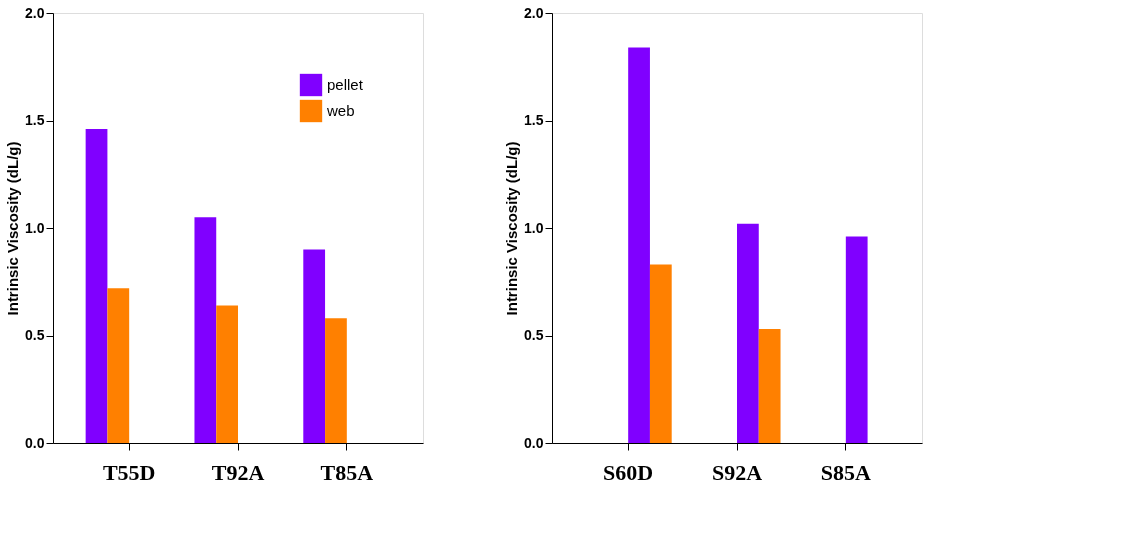 The height and width of the screenshot is (554, 1126). I want to click on x-tick-label: T55D, so click(129, 472).